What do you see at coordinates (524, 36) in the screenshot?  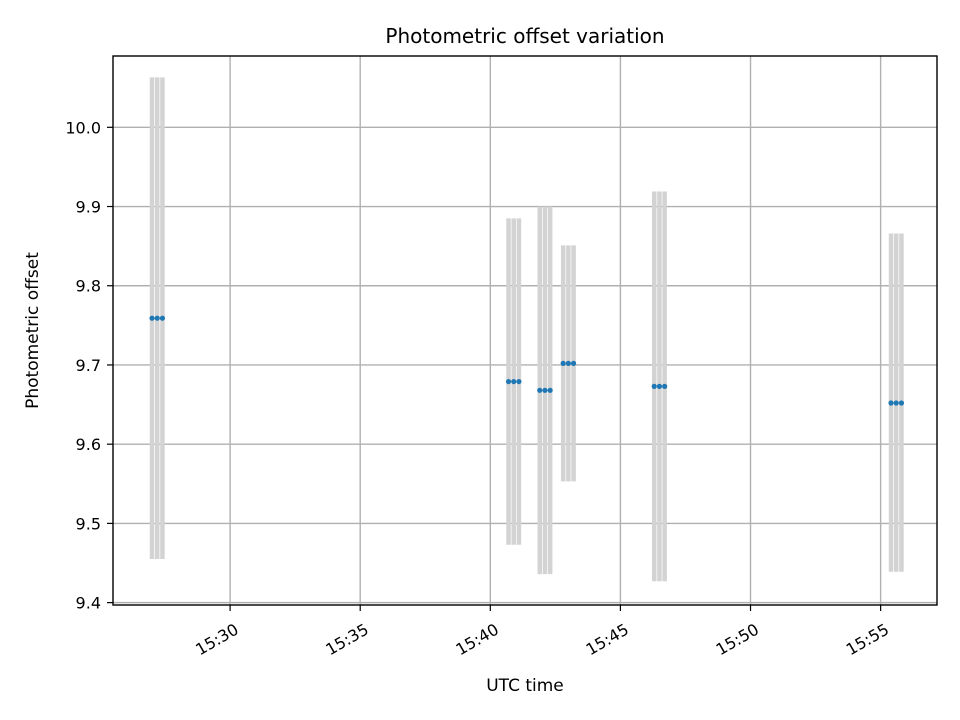 I see `chart-title: Photometric offset variation` at bounding box center [524, 36].